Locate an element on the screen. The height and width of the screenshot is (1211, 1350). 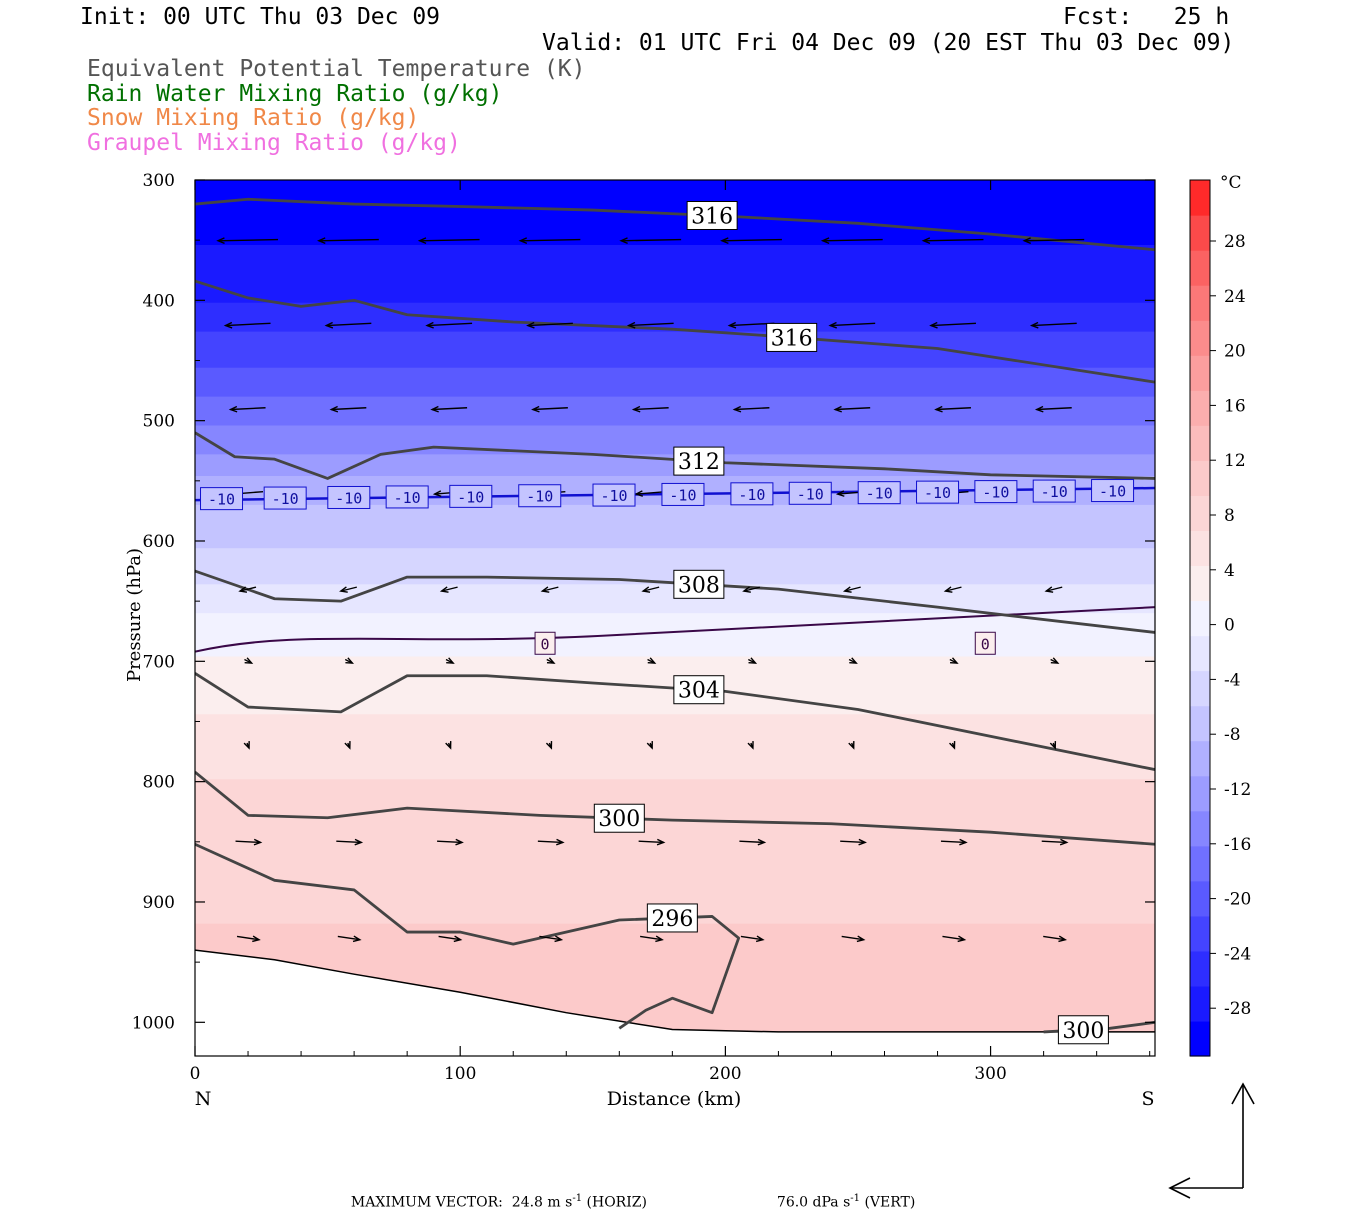
svg-text: 316 is located at coordinates (792, 338).